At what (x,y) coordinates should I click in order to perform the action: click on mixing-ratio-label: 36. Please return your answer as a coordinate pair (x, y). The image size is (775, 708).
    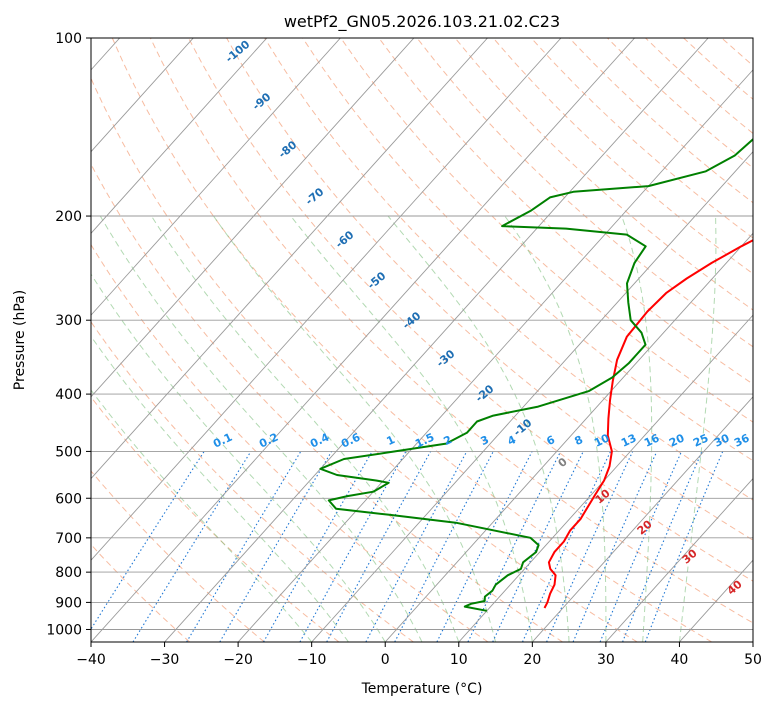
    Looking at the image, I should click on (742, 440).